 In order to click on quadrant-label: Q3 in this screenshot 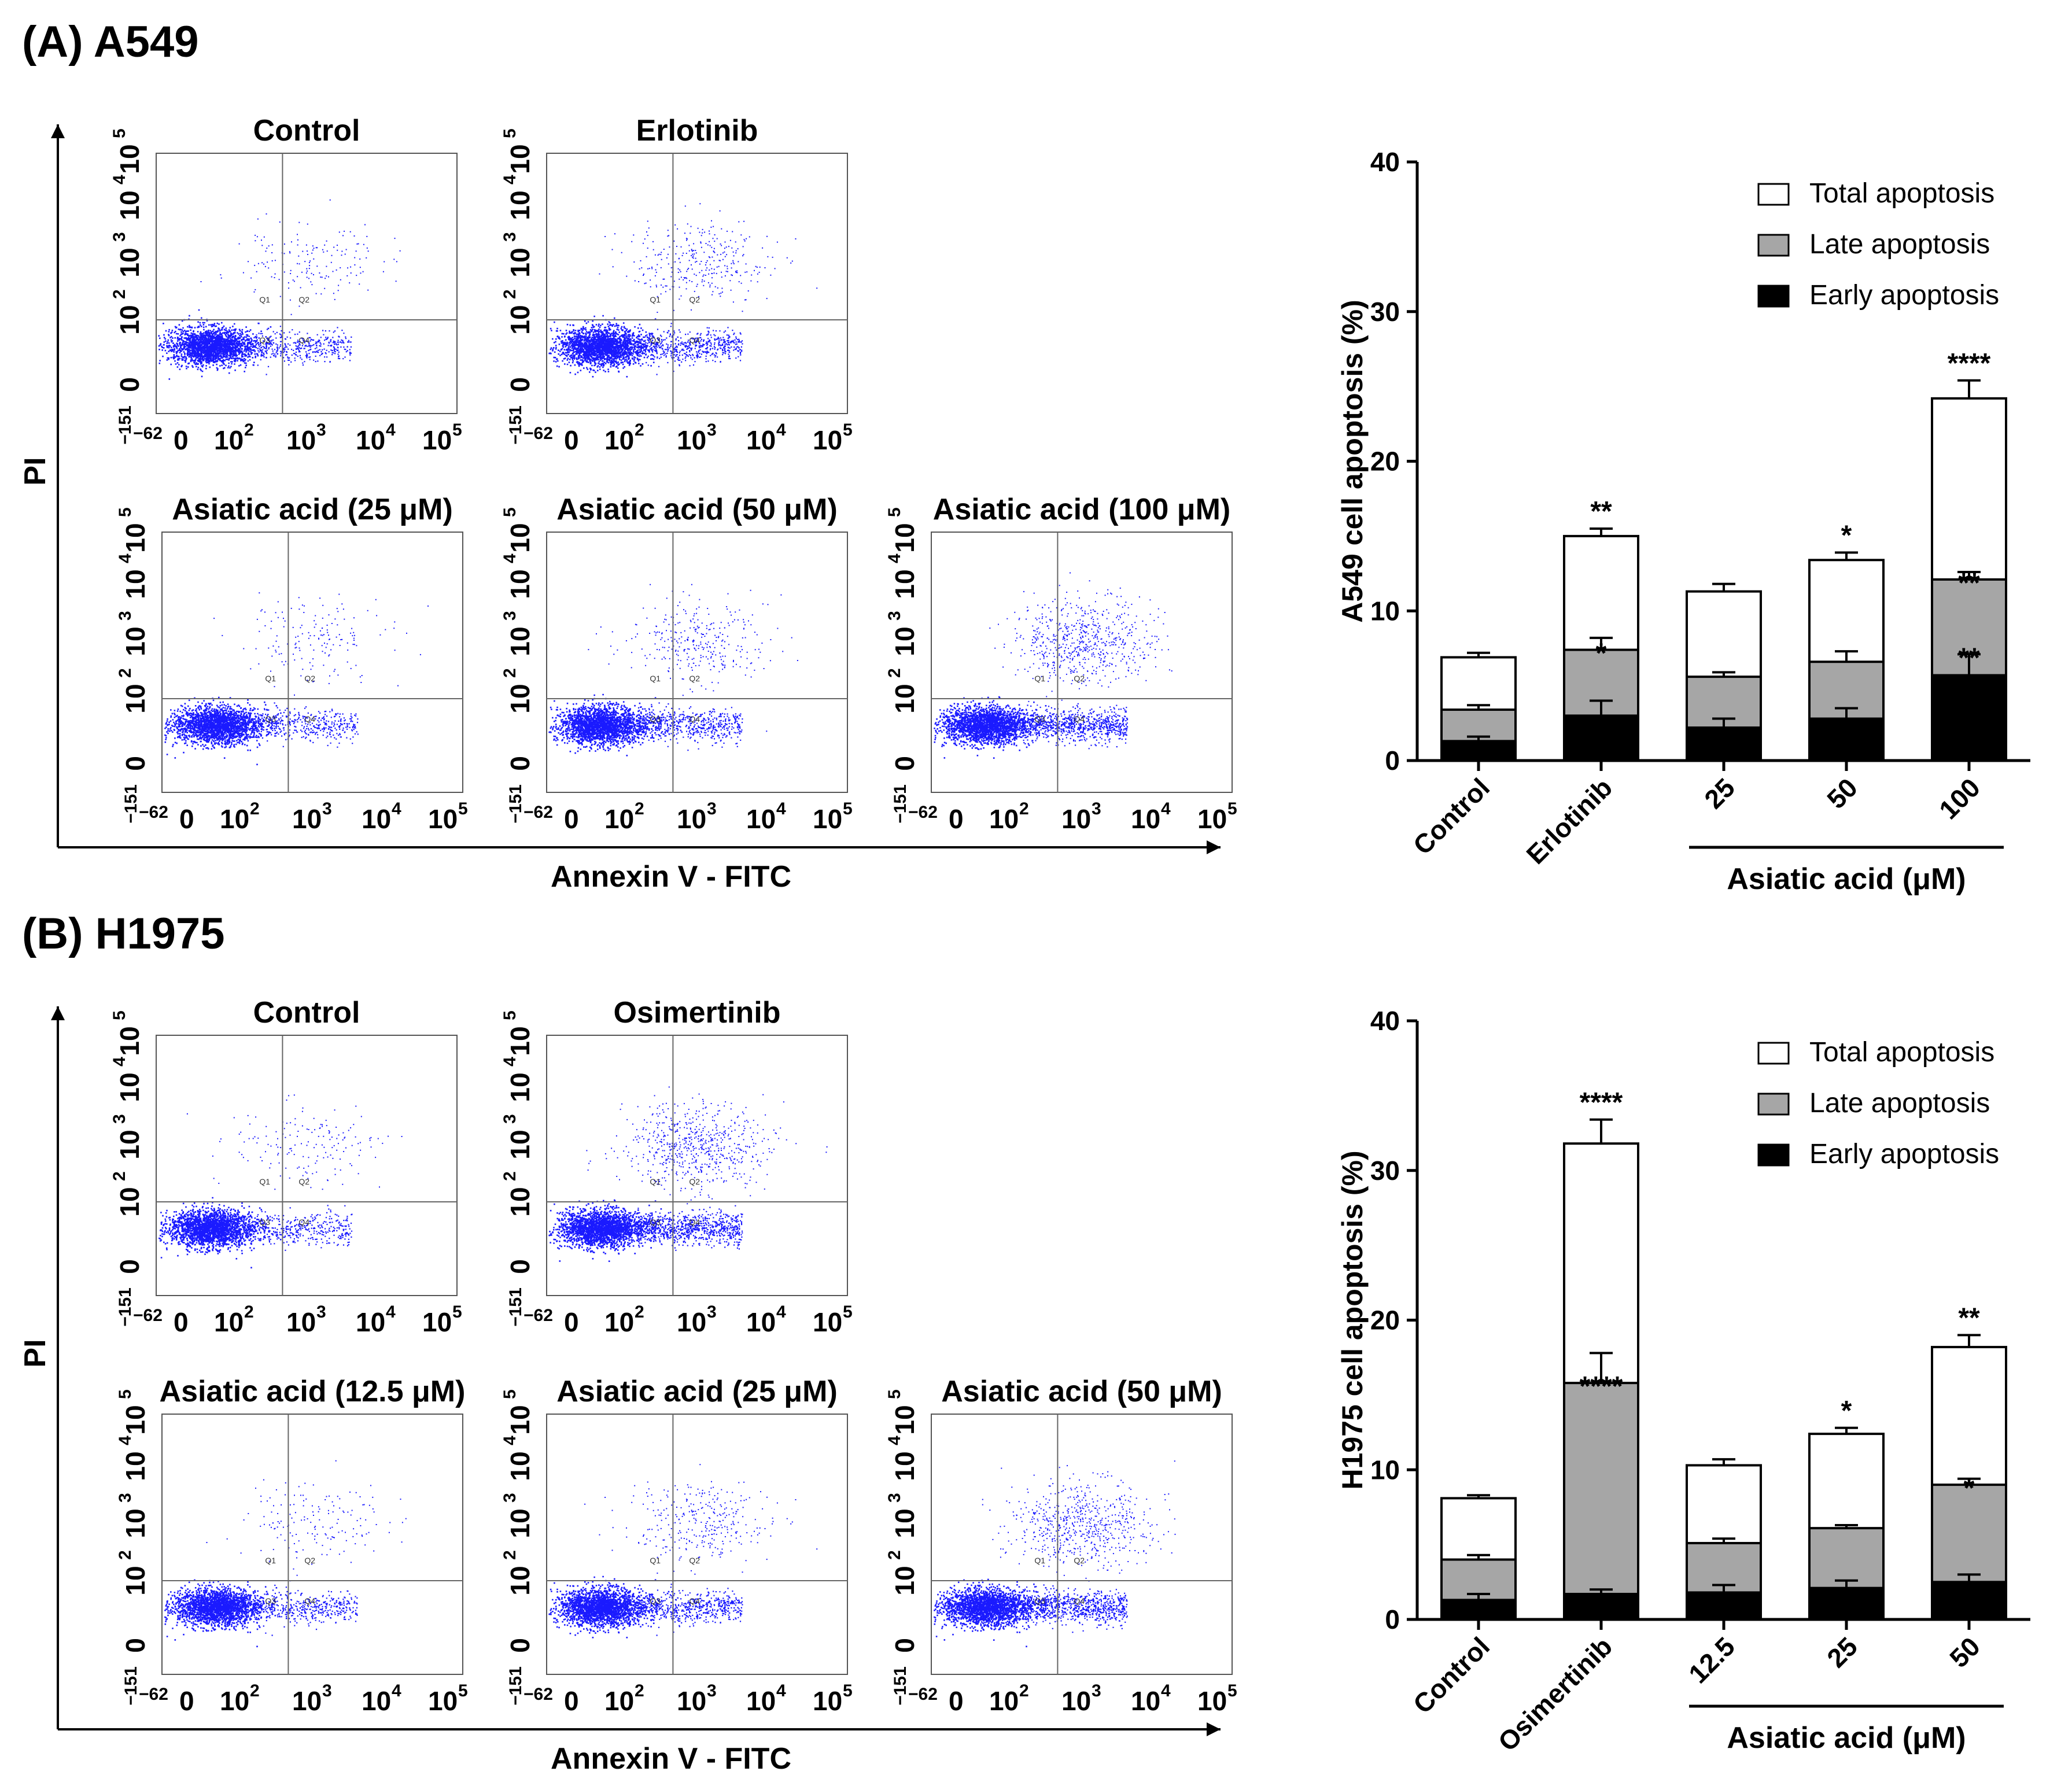, I will do `click(655, 1222)`.